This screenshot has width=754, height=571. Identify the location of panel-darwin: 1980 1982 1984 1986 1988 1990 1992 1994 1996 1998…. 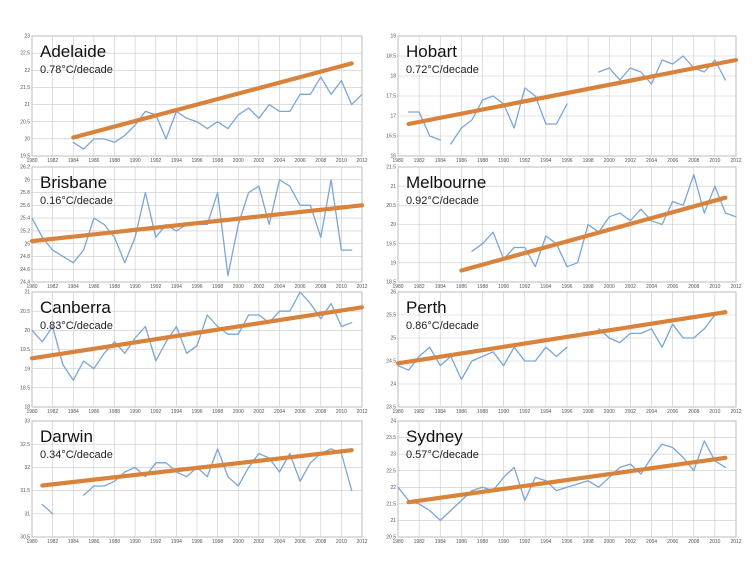
(194, 482).